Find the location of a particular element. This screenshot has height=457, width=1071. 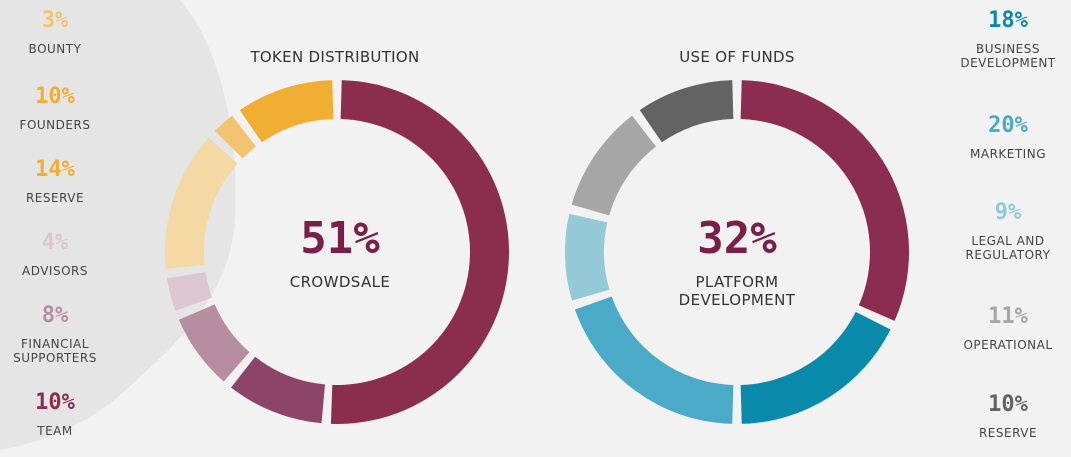

legend-item-bounty: 3% BOUNTY is located at coordinates (55, 32).